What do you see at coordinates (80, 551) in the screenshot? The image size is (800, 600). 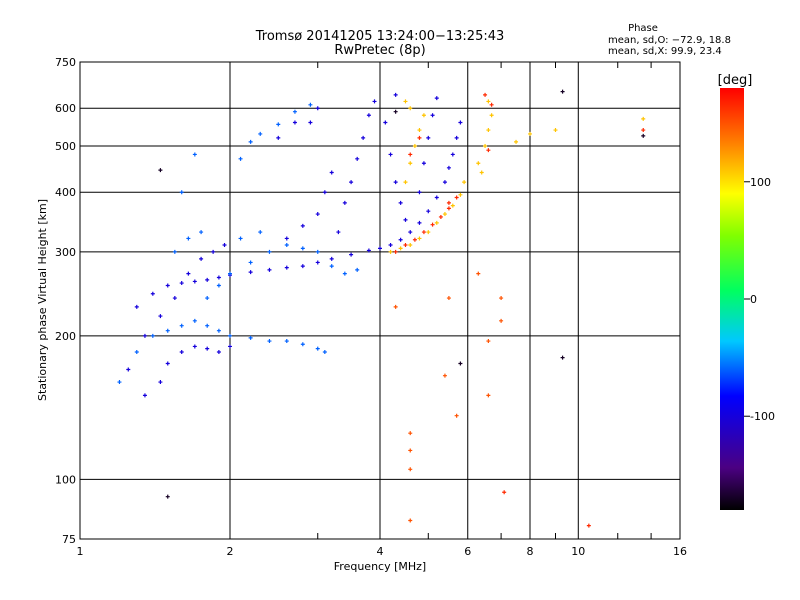 I see `x-tick-label: 1` at bounding box center [80, 551].